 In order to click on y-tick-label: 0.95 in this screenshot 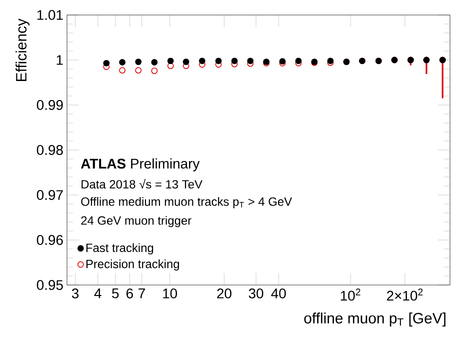, I will do `click(49, 285)`.